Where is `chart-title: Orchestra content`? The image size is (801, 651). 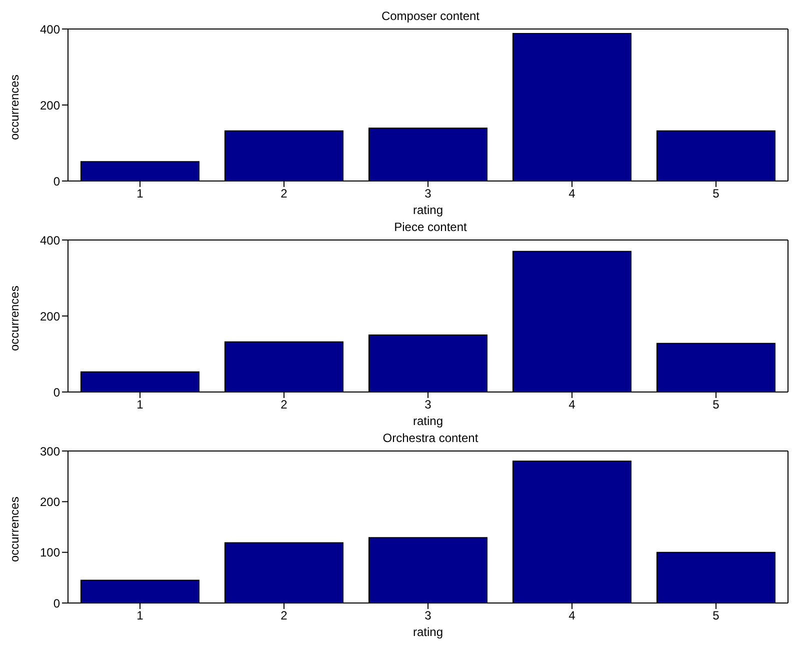 chart-title: Orchestra content is located at coordinates (431, 438).